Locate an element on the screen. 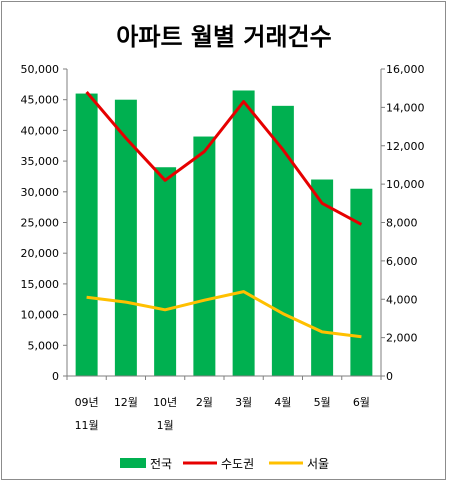 Image resolution: width=449 pixels, height=483 pixels. right-tick-label: 8,000 is located at coordinates (402, 223).